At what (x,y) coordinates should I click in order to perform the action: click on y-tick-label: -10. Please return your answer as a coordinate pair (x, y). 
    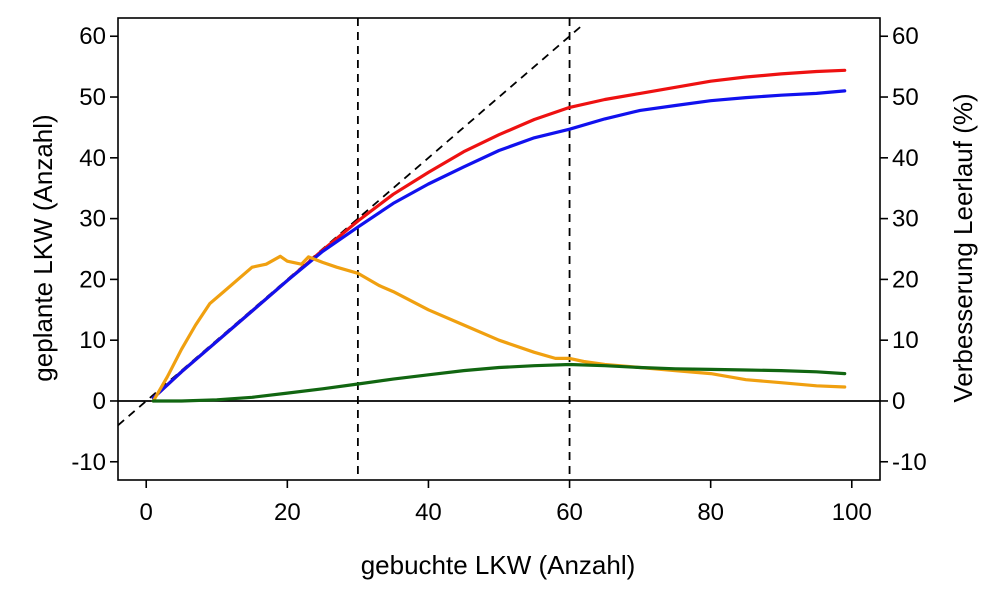
    Looking at the image, I should click on (88, 462).